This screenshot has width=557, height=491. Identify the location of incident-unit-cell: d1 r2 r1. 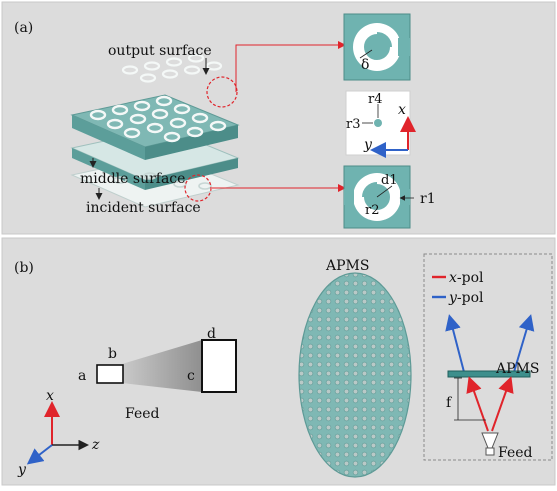
(389, 197).